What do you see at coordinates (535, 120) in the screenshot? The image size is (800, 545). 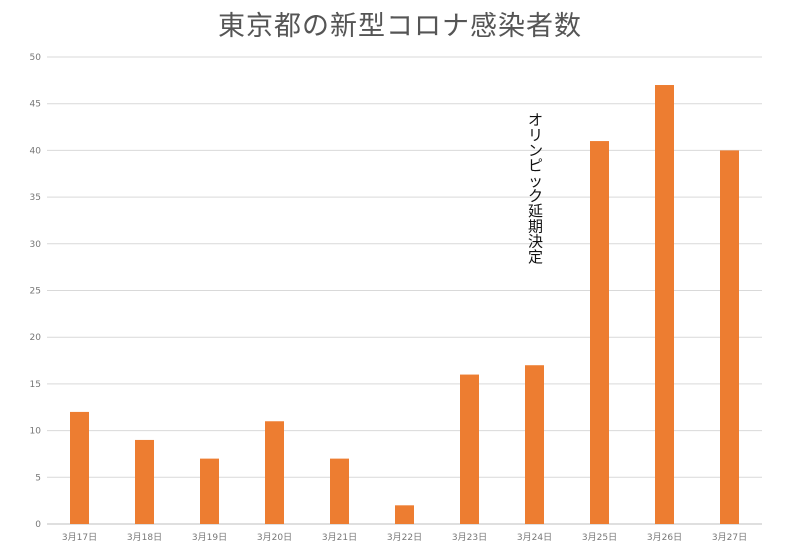 I see `annotation-char: オ` at bounding box center [535, 120].